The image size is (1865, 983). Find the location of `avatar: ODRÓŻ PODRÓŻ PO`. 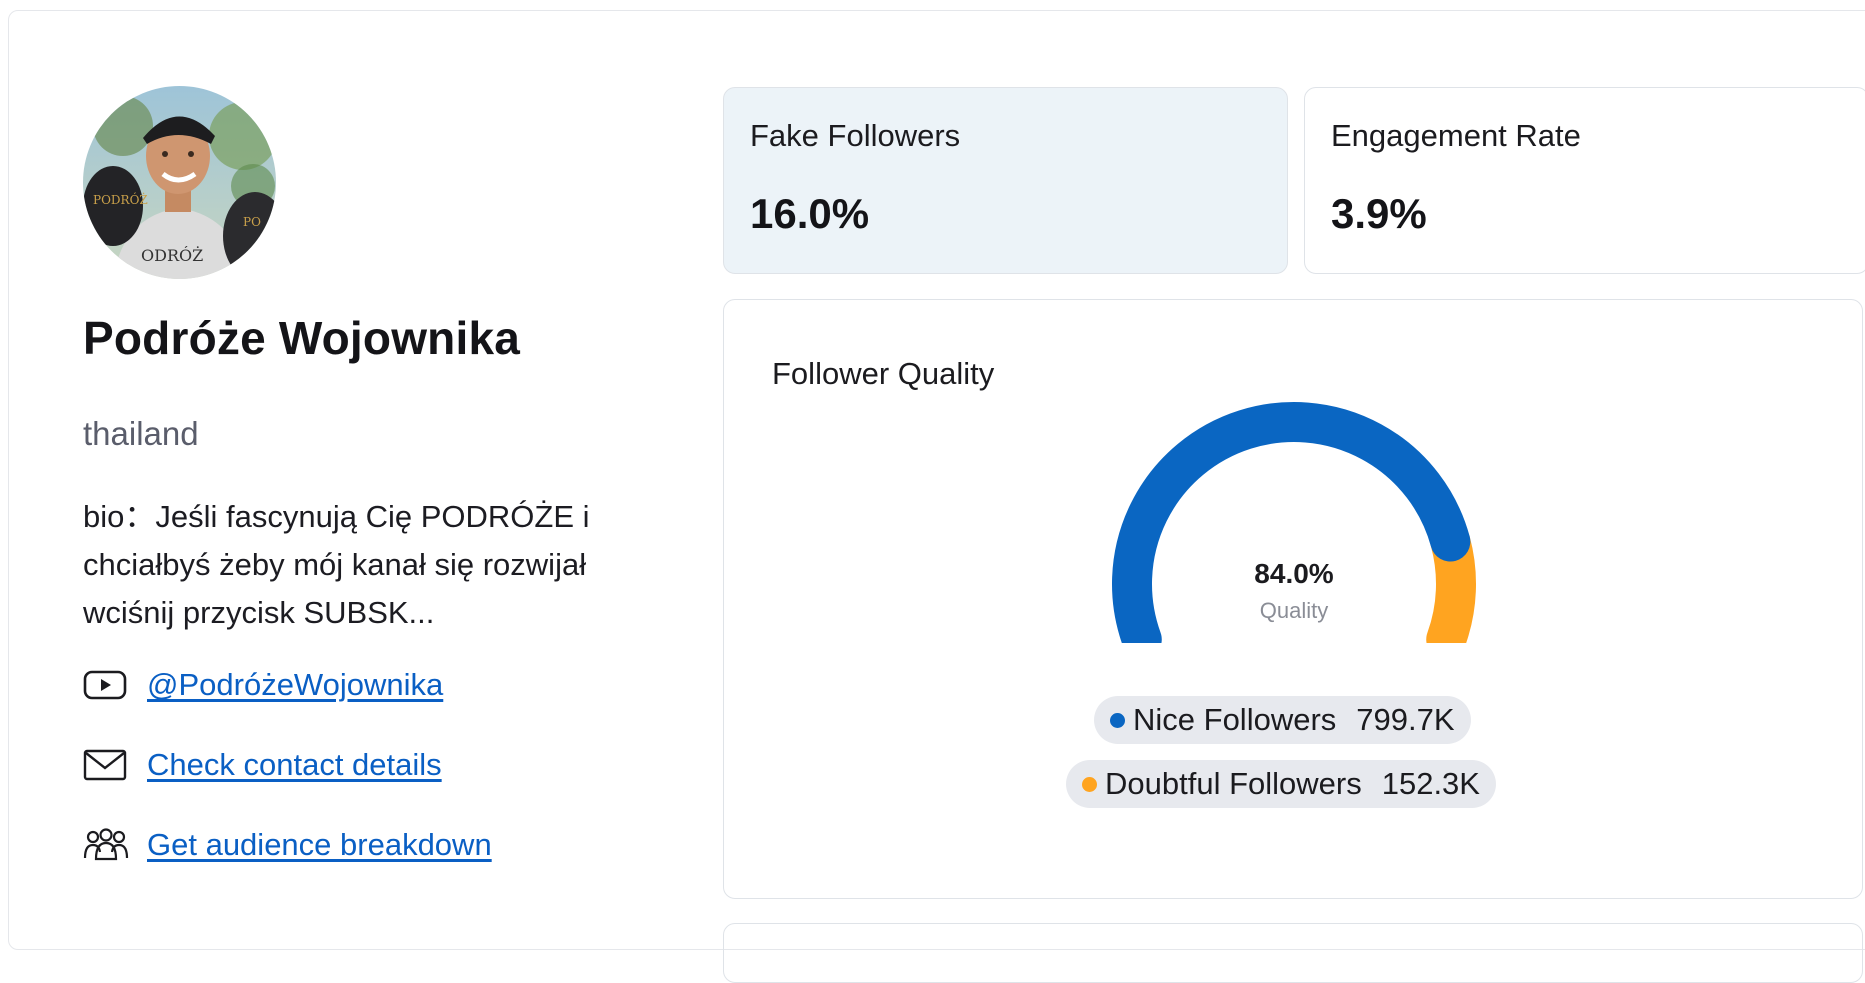

avatar: ODRÓŻ PODRÓŻ PO is located at coordinates (179, 182).